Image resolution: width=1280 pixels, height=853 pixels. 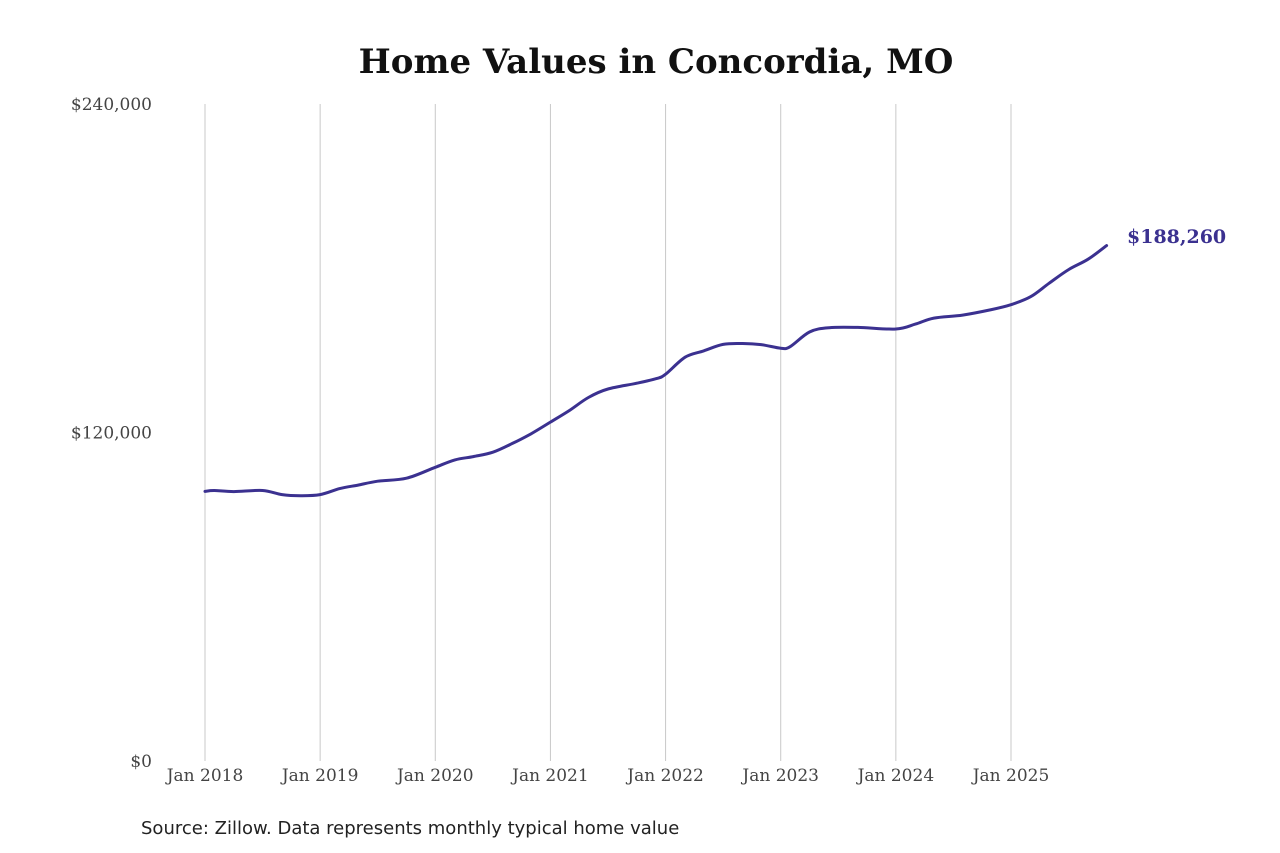 What do you see at coordinates (111, 105) in the screenshot?
I see `y-tick-label: $240,000` at bounding box center [111, 105].